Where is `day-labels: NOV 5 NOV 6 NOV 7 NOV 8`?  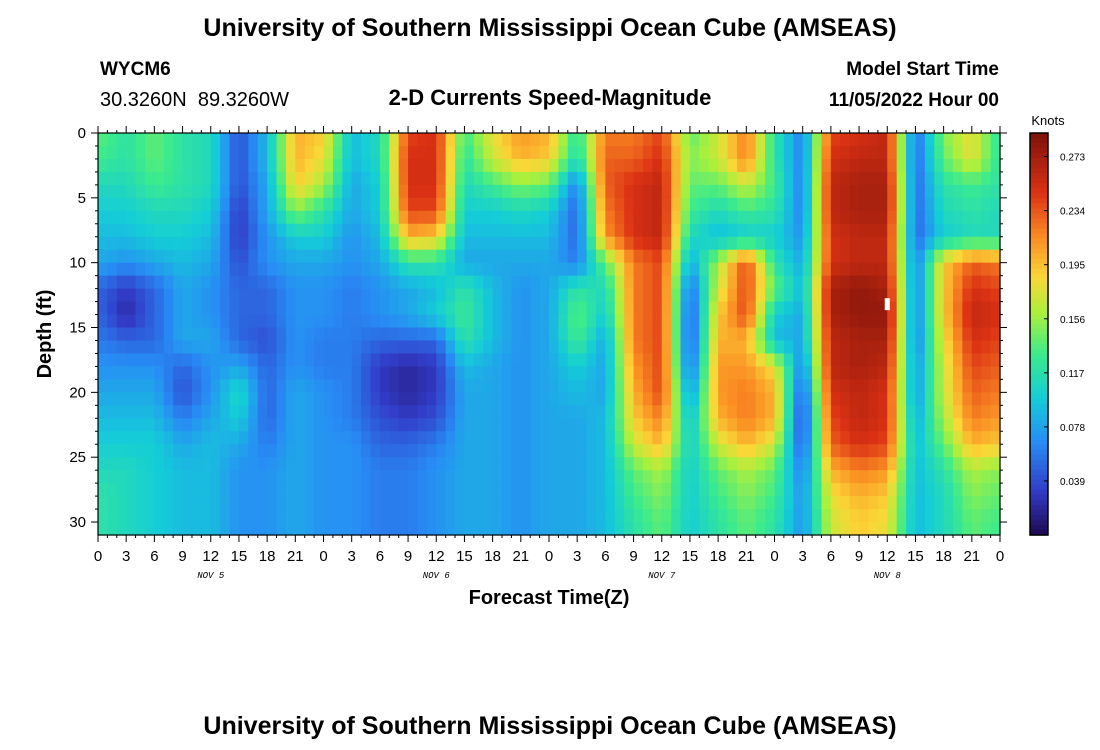
day-labels: NOV 5 NOV 6 NOV 7 NOV 8 is located at coordinates (549, 576).